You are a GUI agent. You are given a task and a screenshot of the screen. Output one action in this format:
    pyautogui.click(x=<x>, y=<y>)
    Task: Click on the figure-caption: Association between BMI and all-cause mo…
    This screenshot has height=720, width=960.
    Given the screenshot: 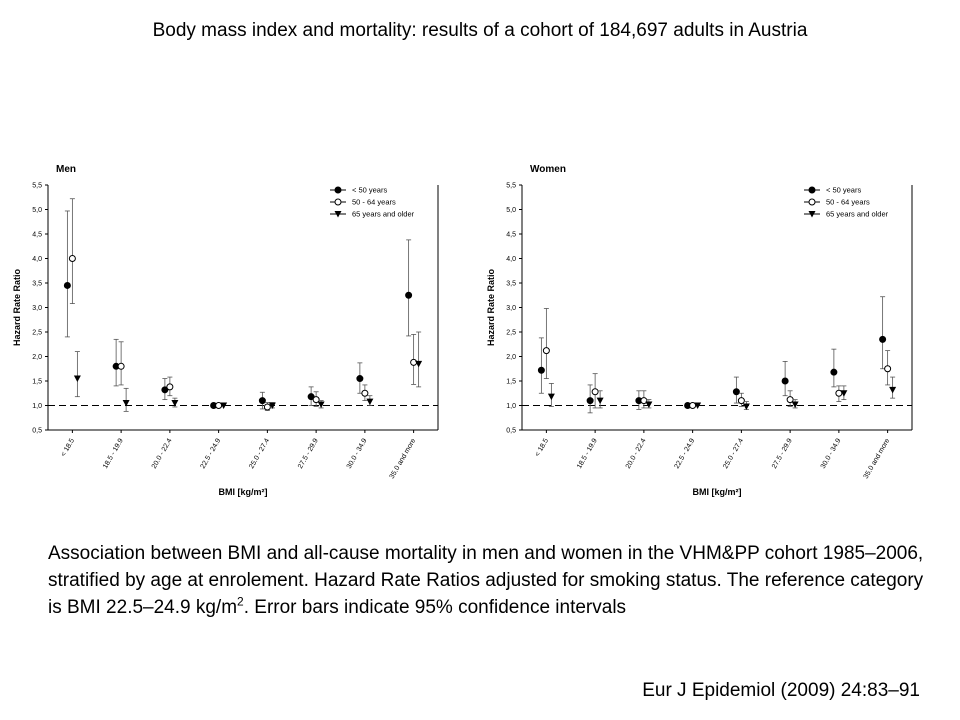 What is the action you would take?
    pyautogui.click(x=488, y=580)
    